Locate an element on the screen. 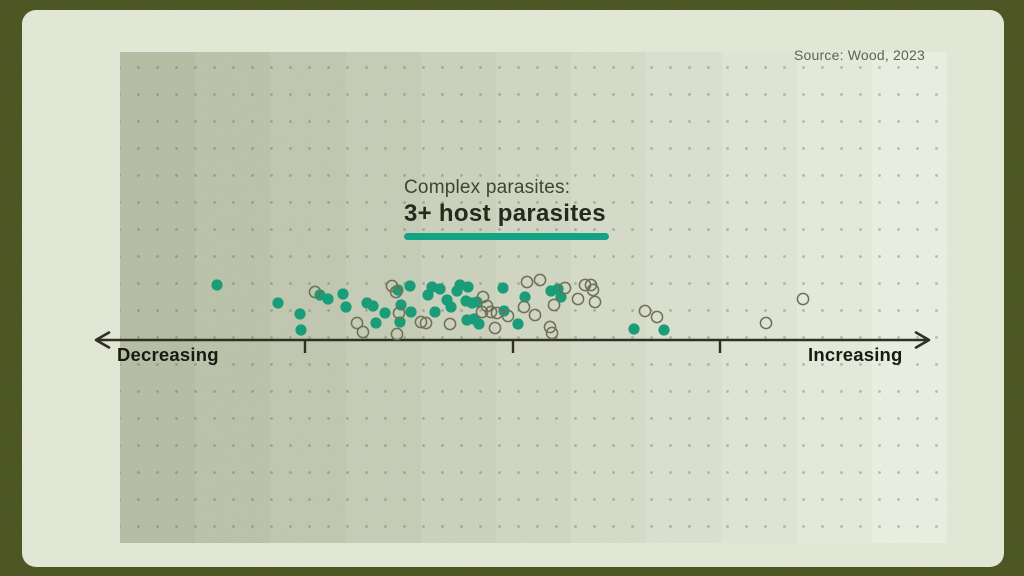 The image size is (1024, 576). annotation-title: 3+ host parasites is located at coordinates (505, 213).